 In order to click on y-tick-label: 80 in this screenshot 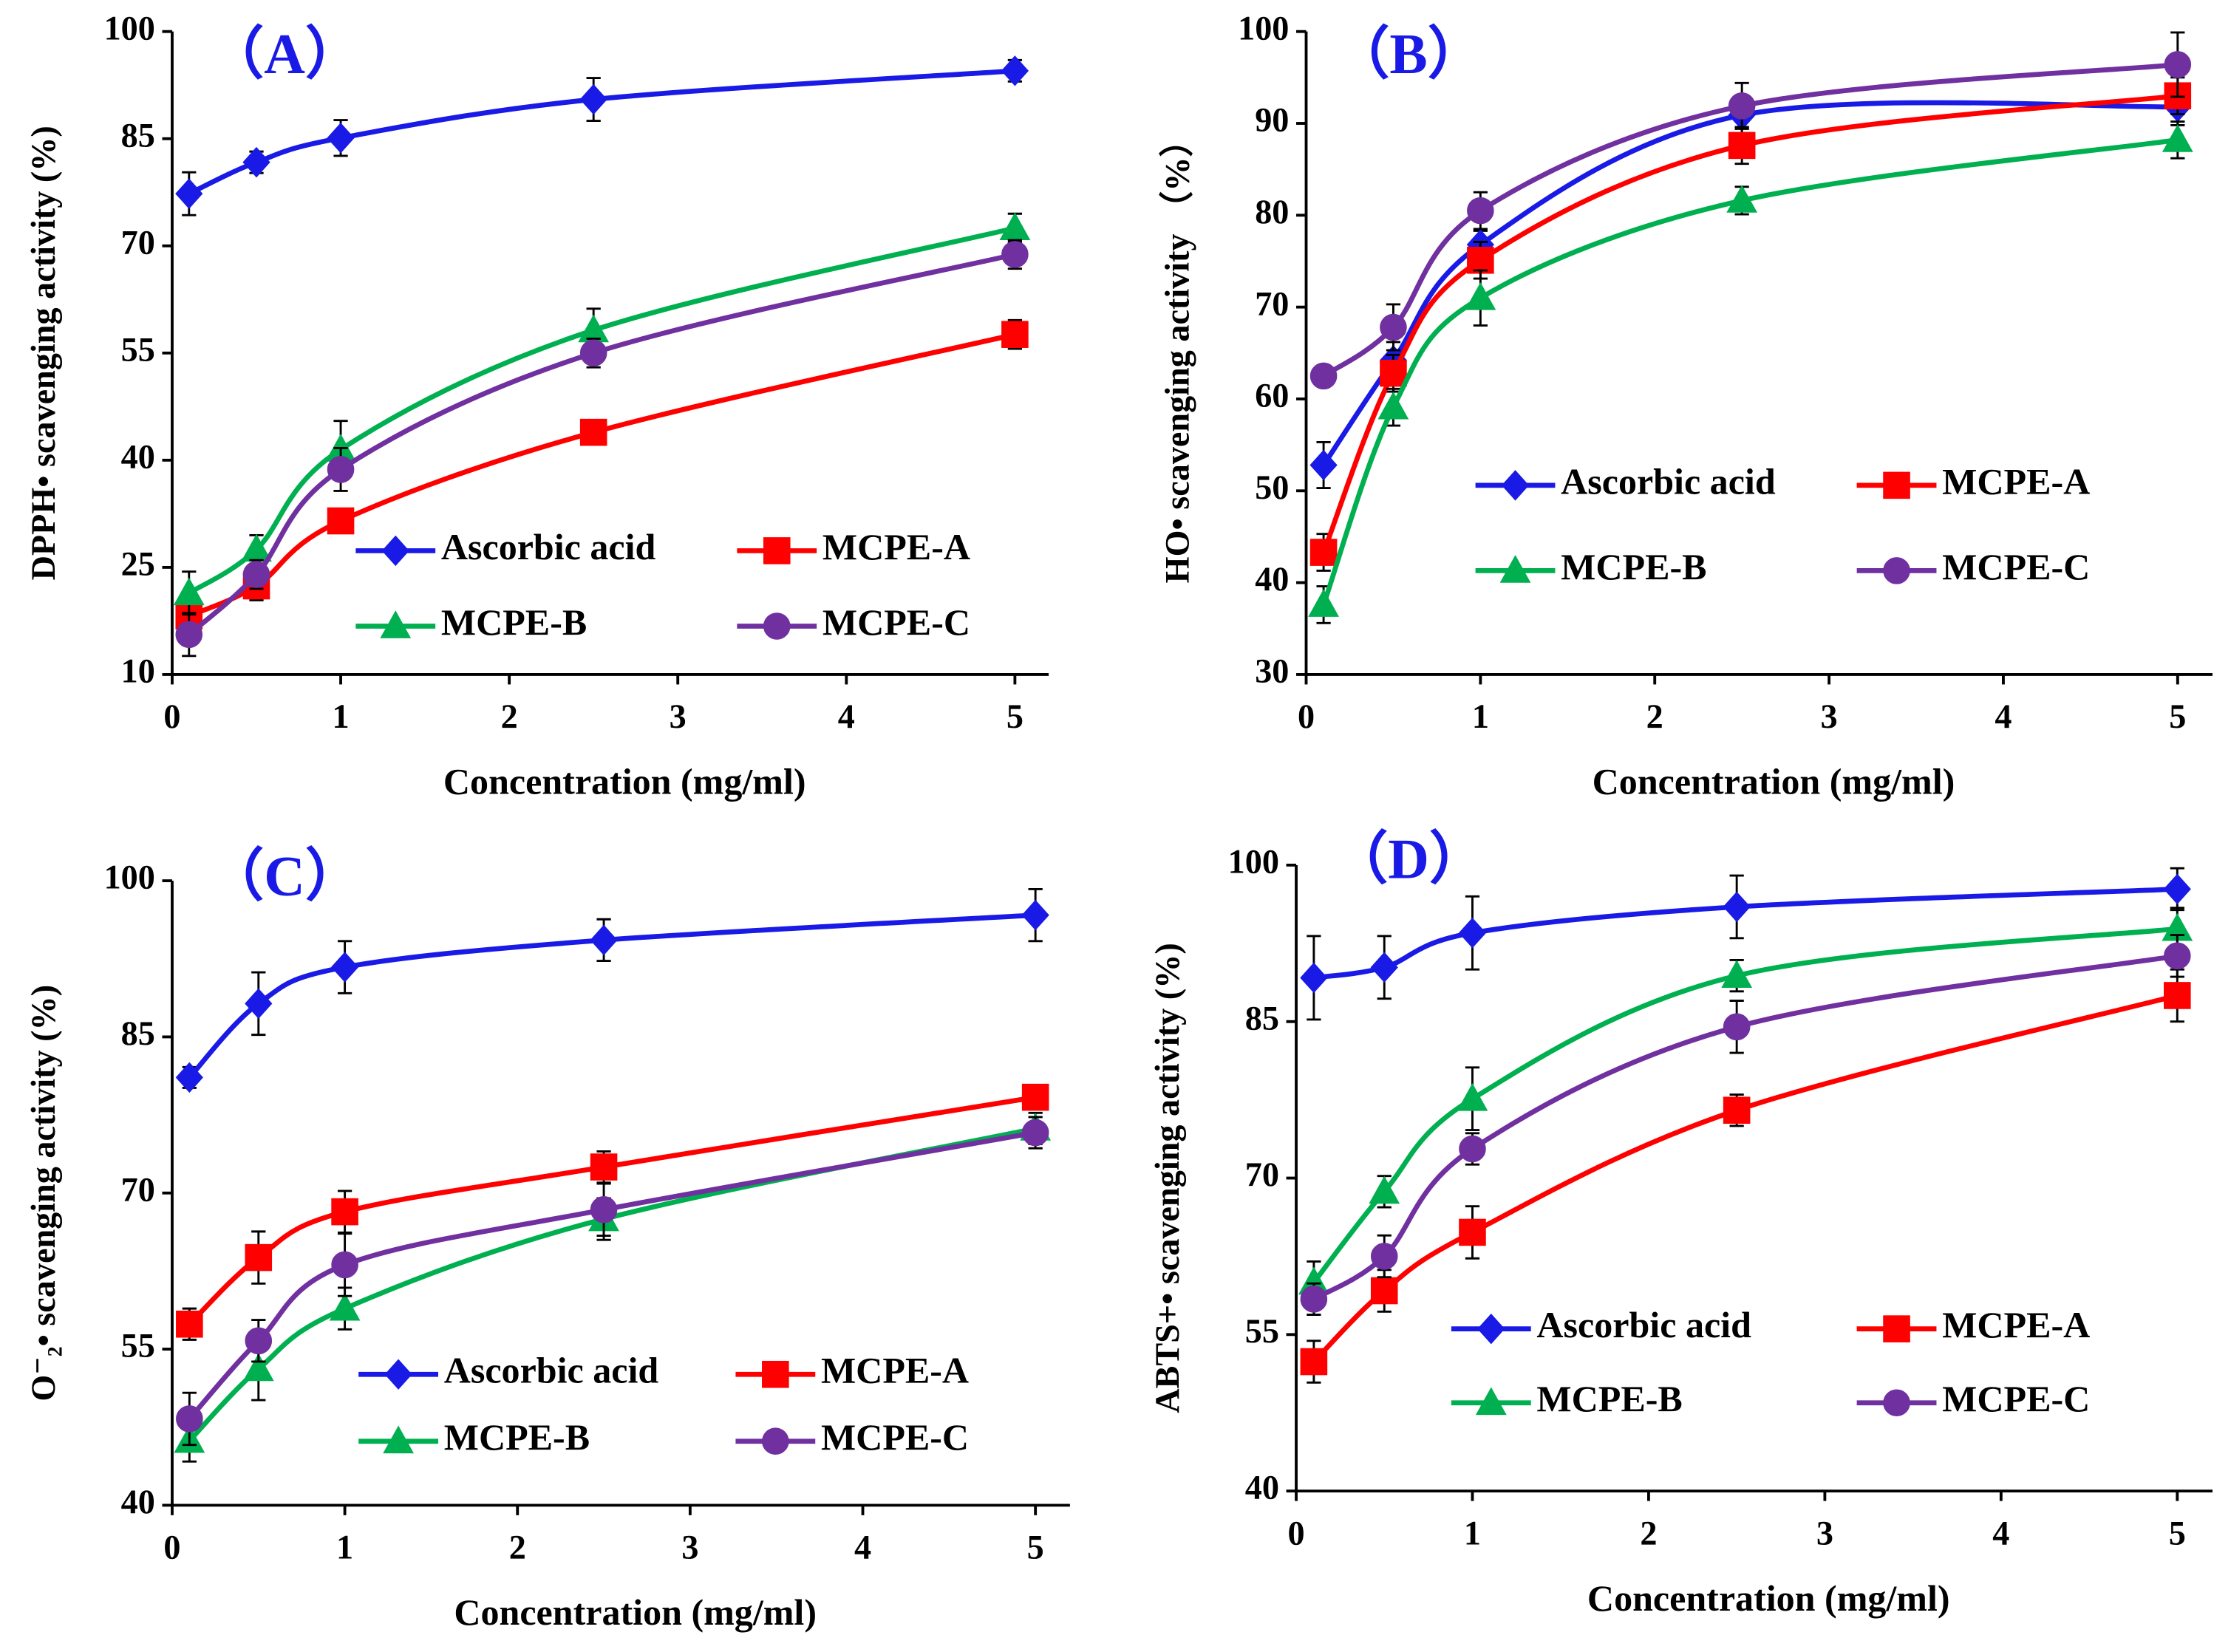, I will do `click(1272, 212)`.